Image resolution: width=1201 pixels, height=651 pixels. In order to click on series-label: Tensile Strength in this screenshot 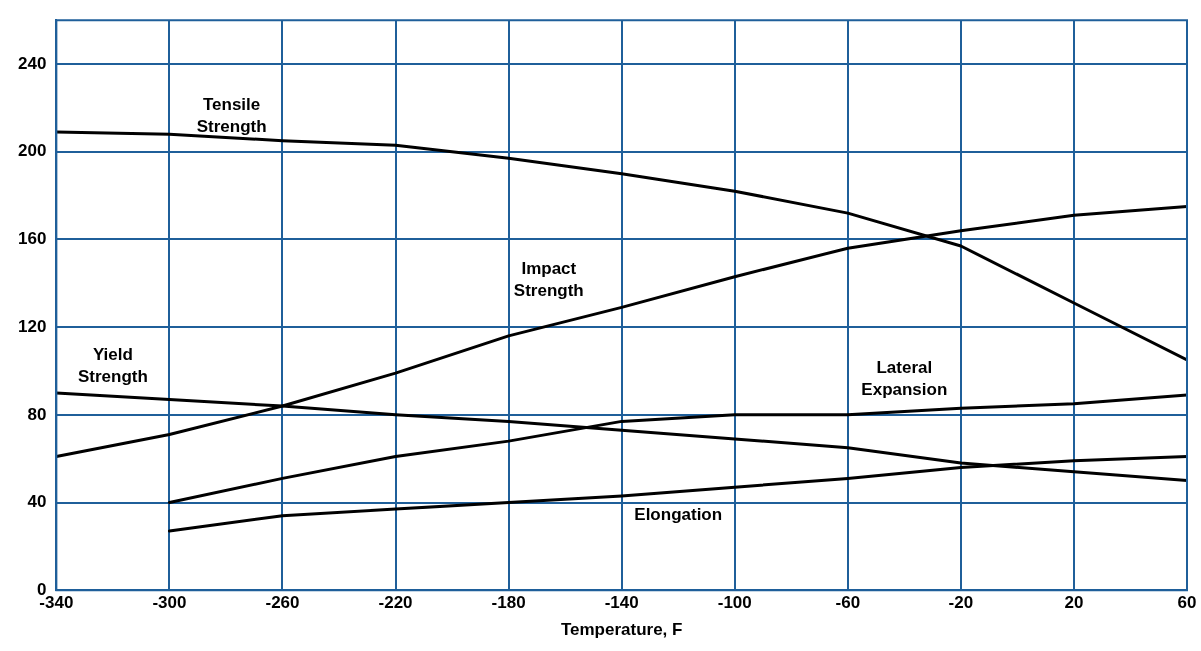, I will do `click(231, 115)`.